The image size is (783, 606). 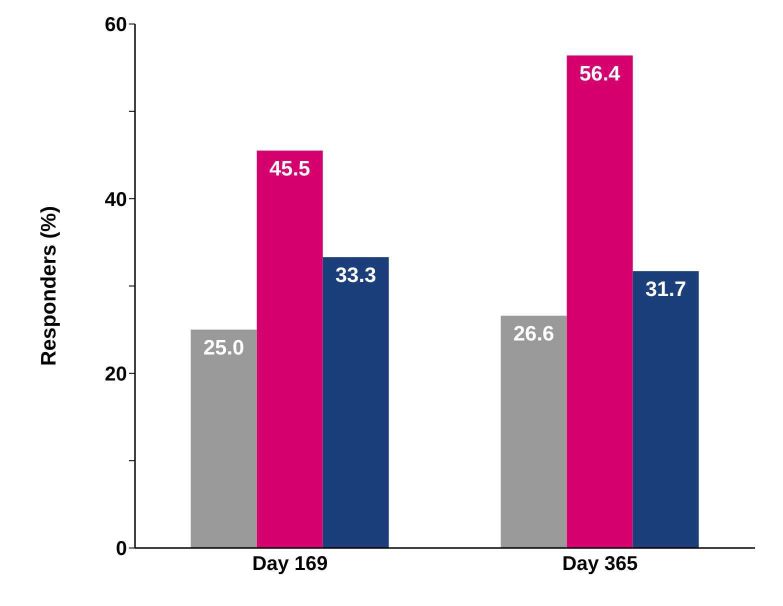 What do you see at coordinates (355, 276) in the screenshot?
I see `data-label: 33.3` at bounding box center [355, 276].